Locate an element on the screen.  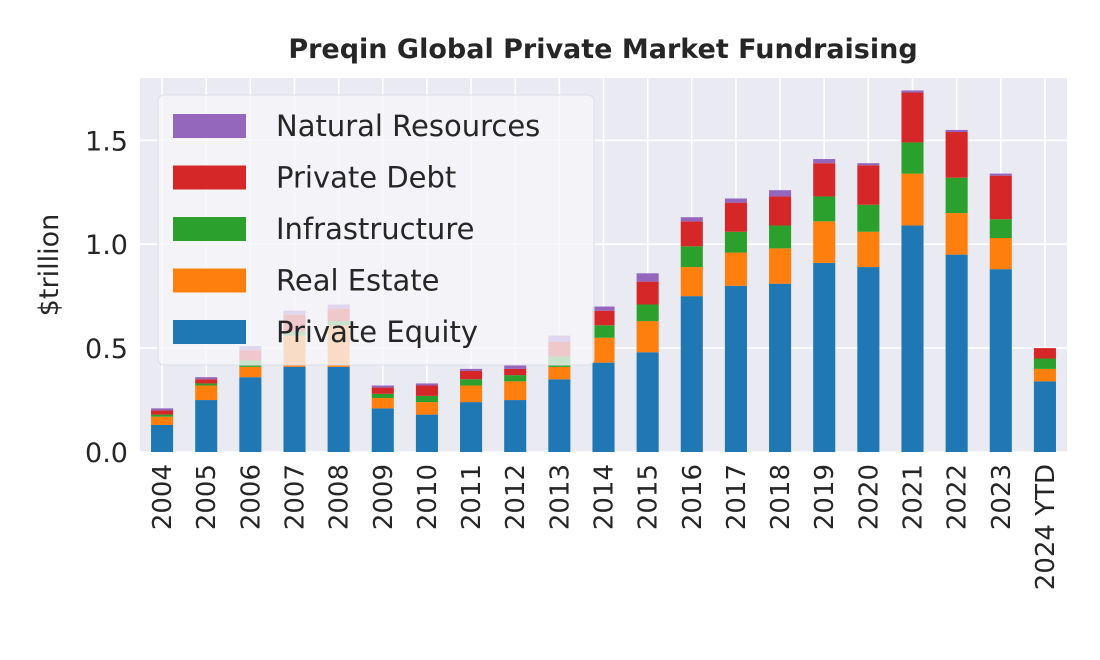
x-tick-label: 2020 is located at coordinates (869, 497).